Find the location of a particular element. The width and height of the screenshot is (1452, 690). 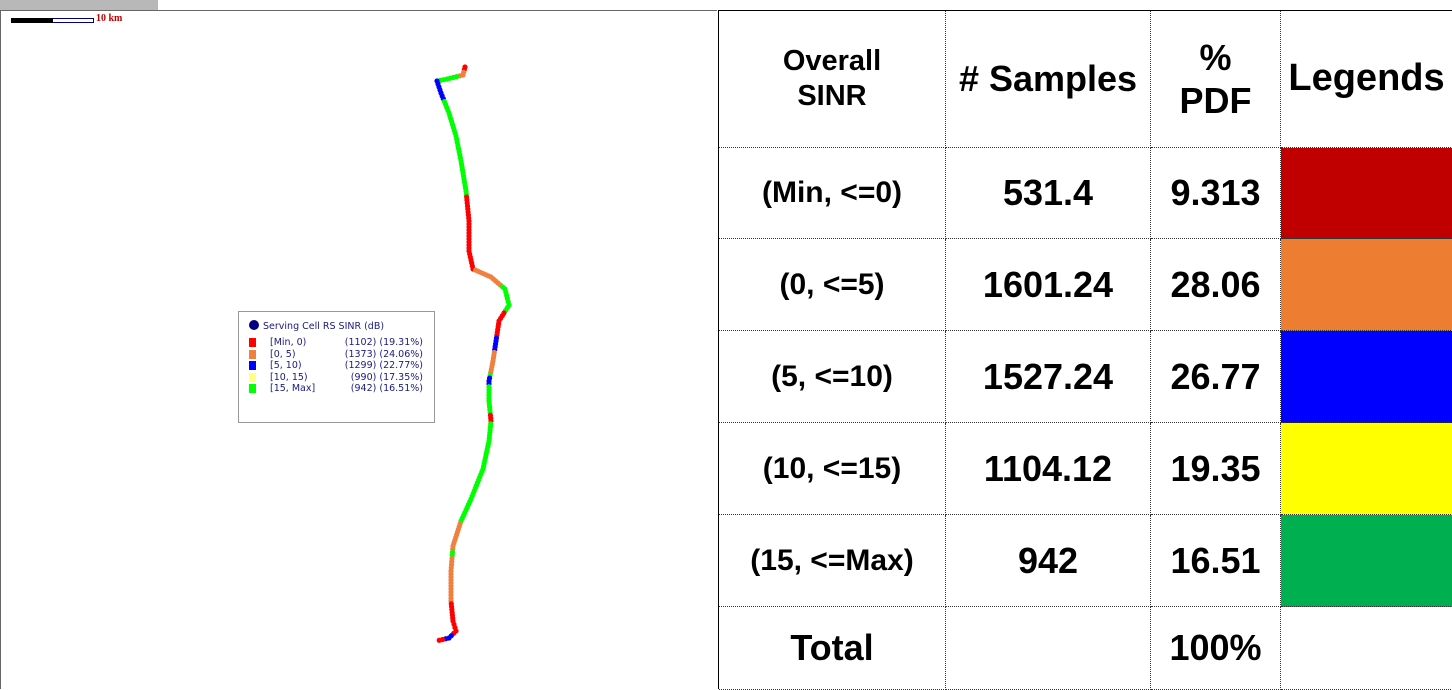

range-cell: (Min, <=0) is located at coordinates (832, 193).